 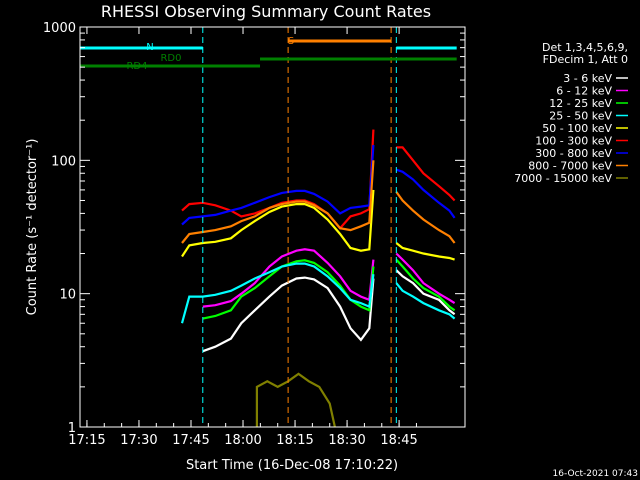 What do you see at coordinates (138, 440) in the screenshot?
I see `x-tick-label-1: 17:30` at bounding box center [138, 440].